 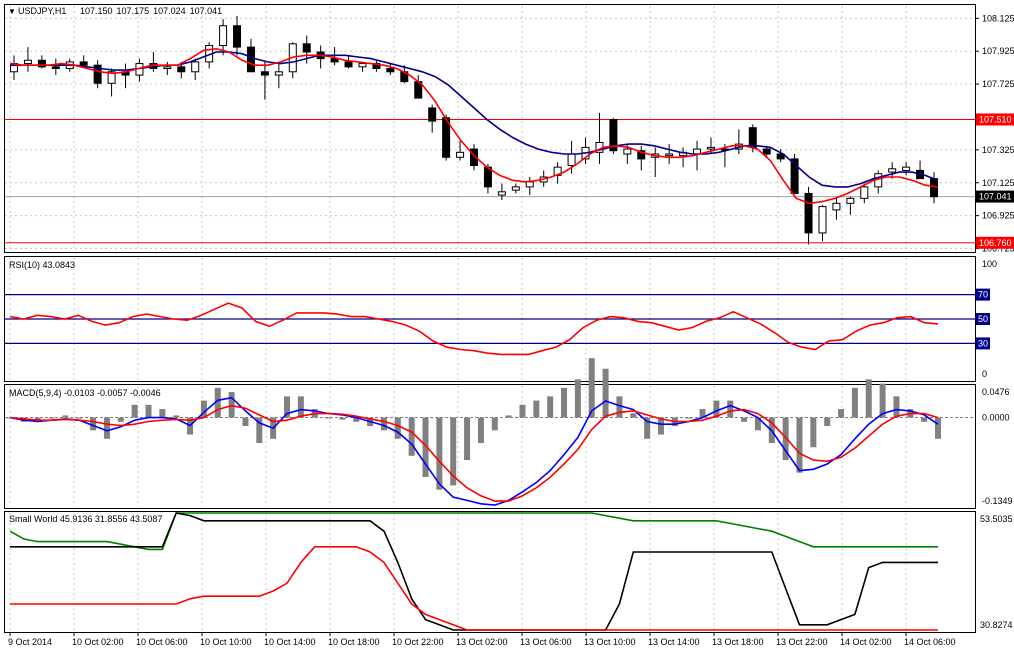 What do you see at coordinates (995, 243) in the screenshot?
I see `level-price-label: 106.760` at bounding box center [995, 243].